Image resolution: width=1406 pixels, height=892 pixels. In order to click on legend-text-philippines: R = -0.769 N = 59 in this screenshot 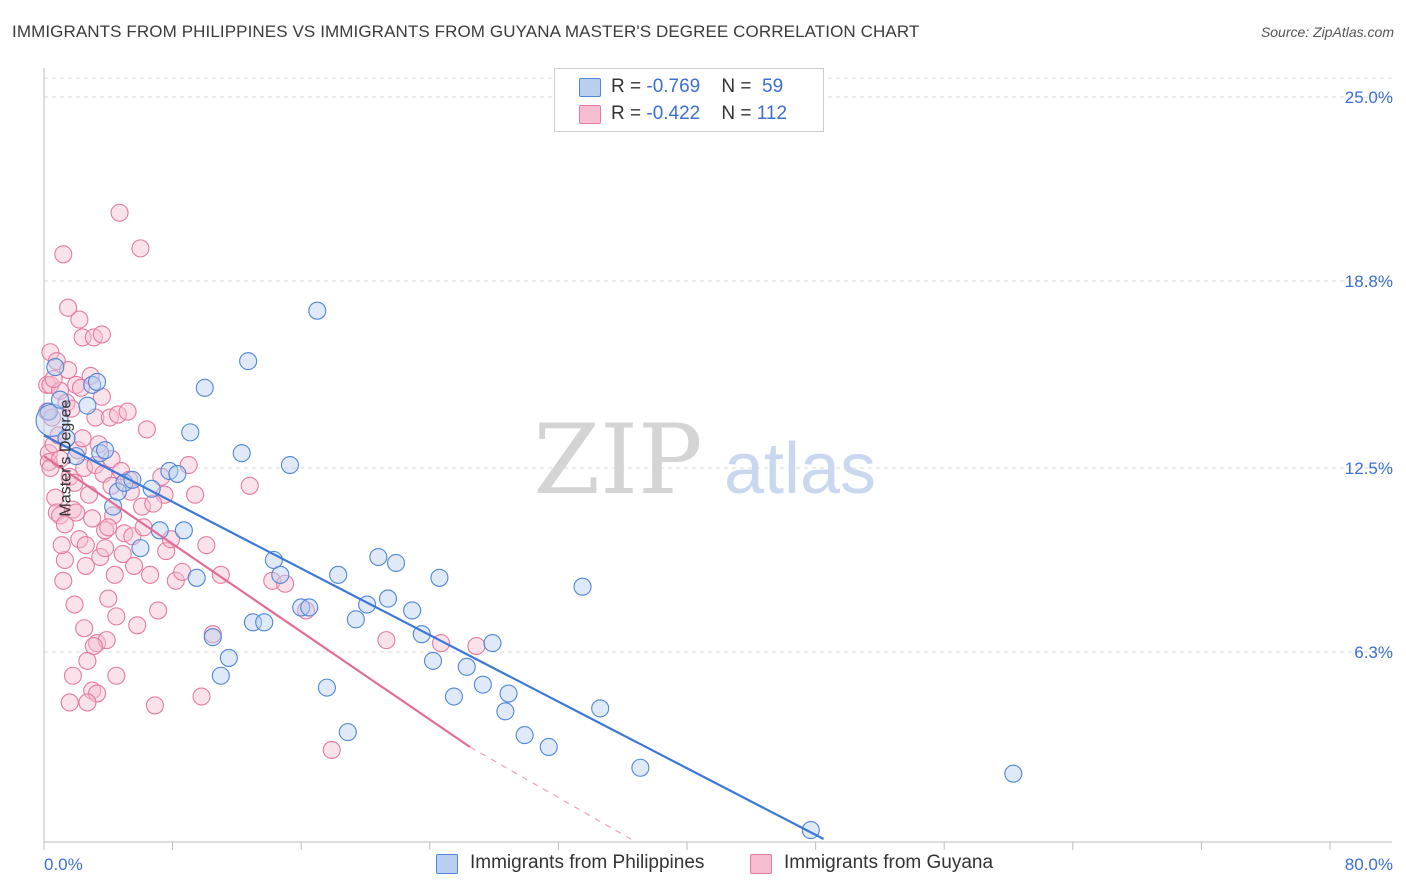, I will do `click(697, 86)`.